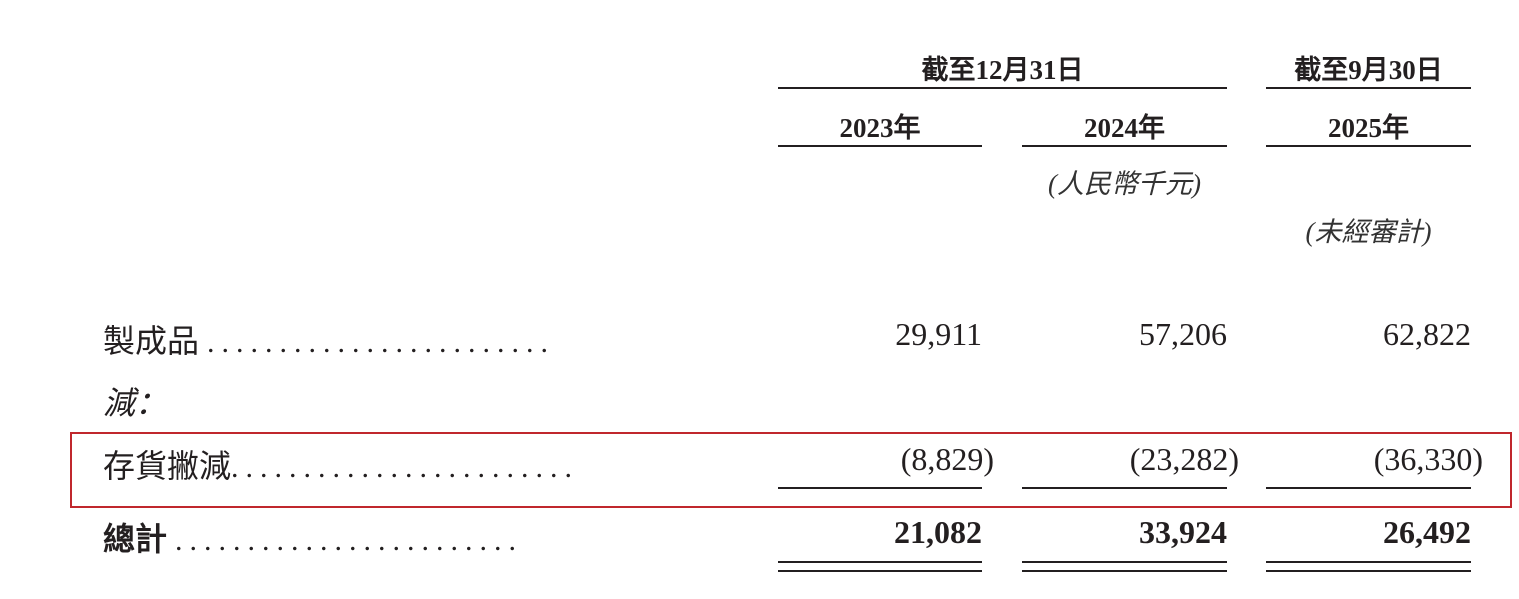  What do you see at coordinates (1428, 459) in the screenshot?
I see `cell-value: (36,330)` at bounding box center [1428, 459].